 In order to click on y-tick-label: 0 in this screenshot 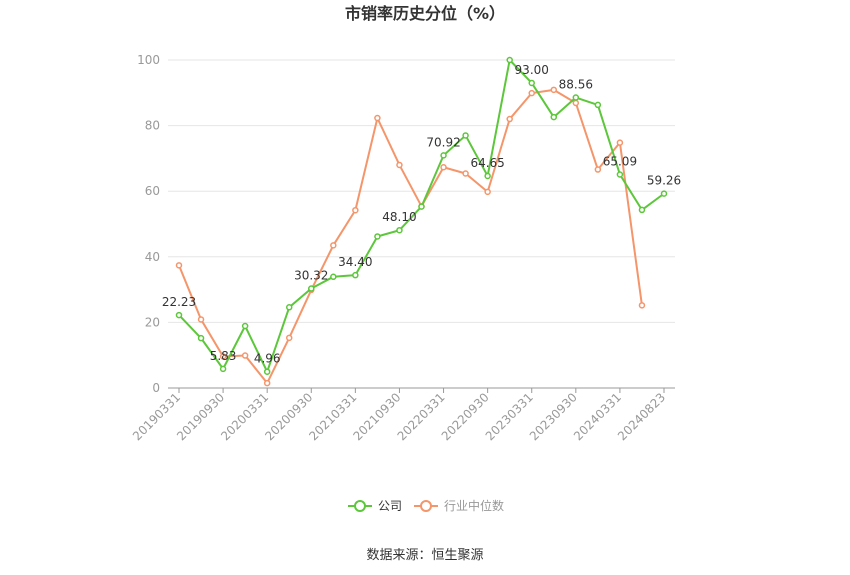, I will do `click(156, 388)`.